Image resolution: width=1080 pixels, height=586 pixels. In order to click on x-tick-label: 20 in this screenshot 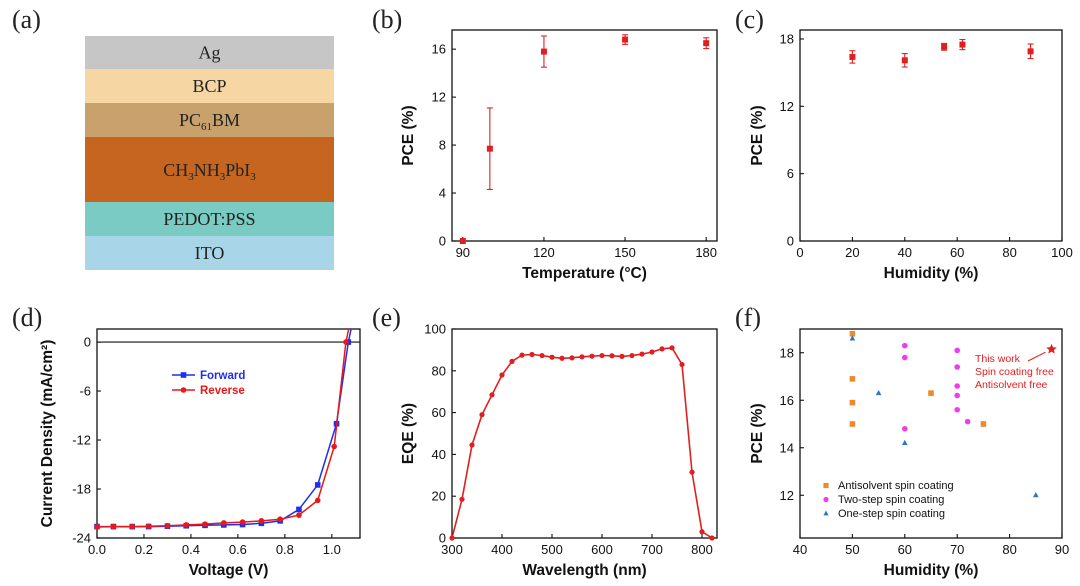, I will do `click(852, 252)`.